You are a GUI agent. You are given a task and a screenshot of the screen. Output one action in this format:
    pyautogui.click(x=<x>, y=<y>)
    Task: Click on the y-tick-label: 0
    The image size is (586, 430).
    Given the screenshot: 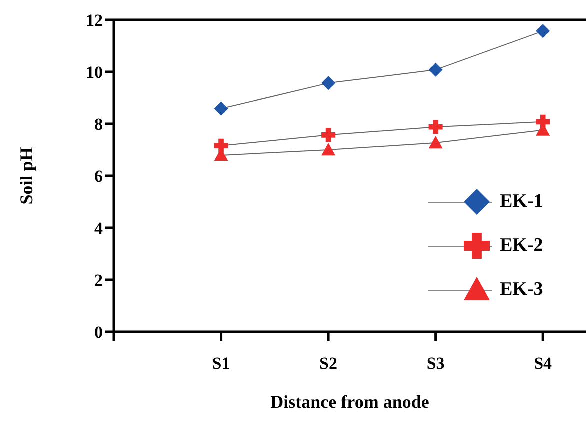 What is the action you would take?
    pyautogui.click(x=98, y=332)
    